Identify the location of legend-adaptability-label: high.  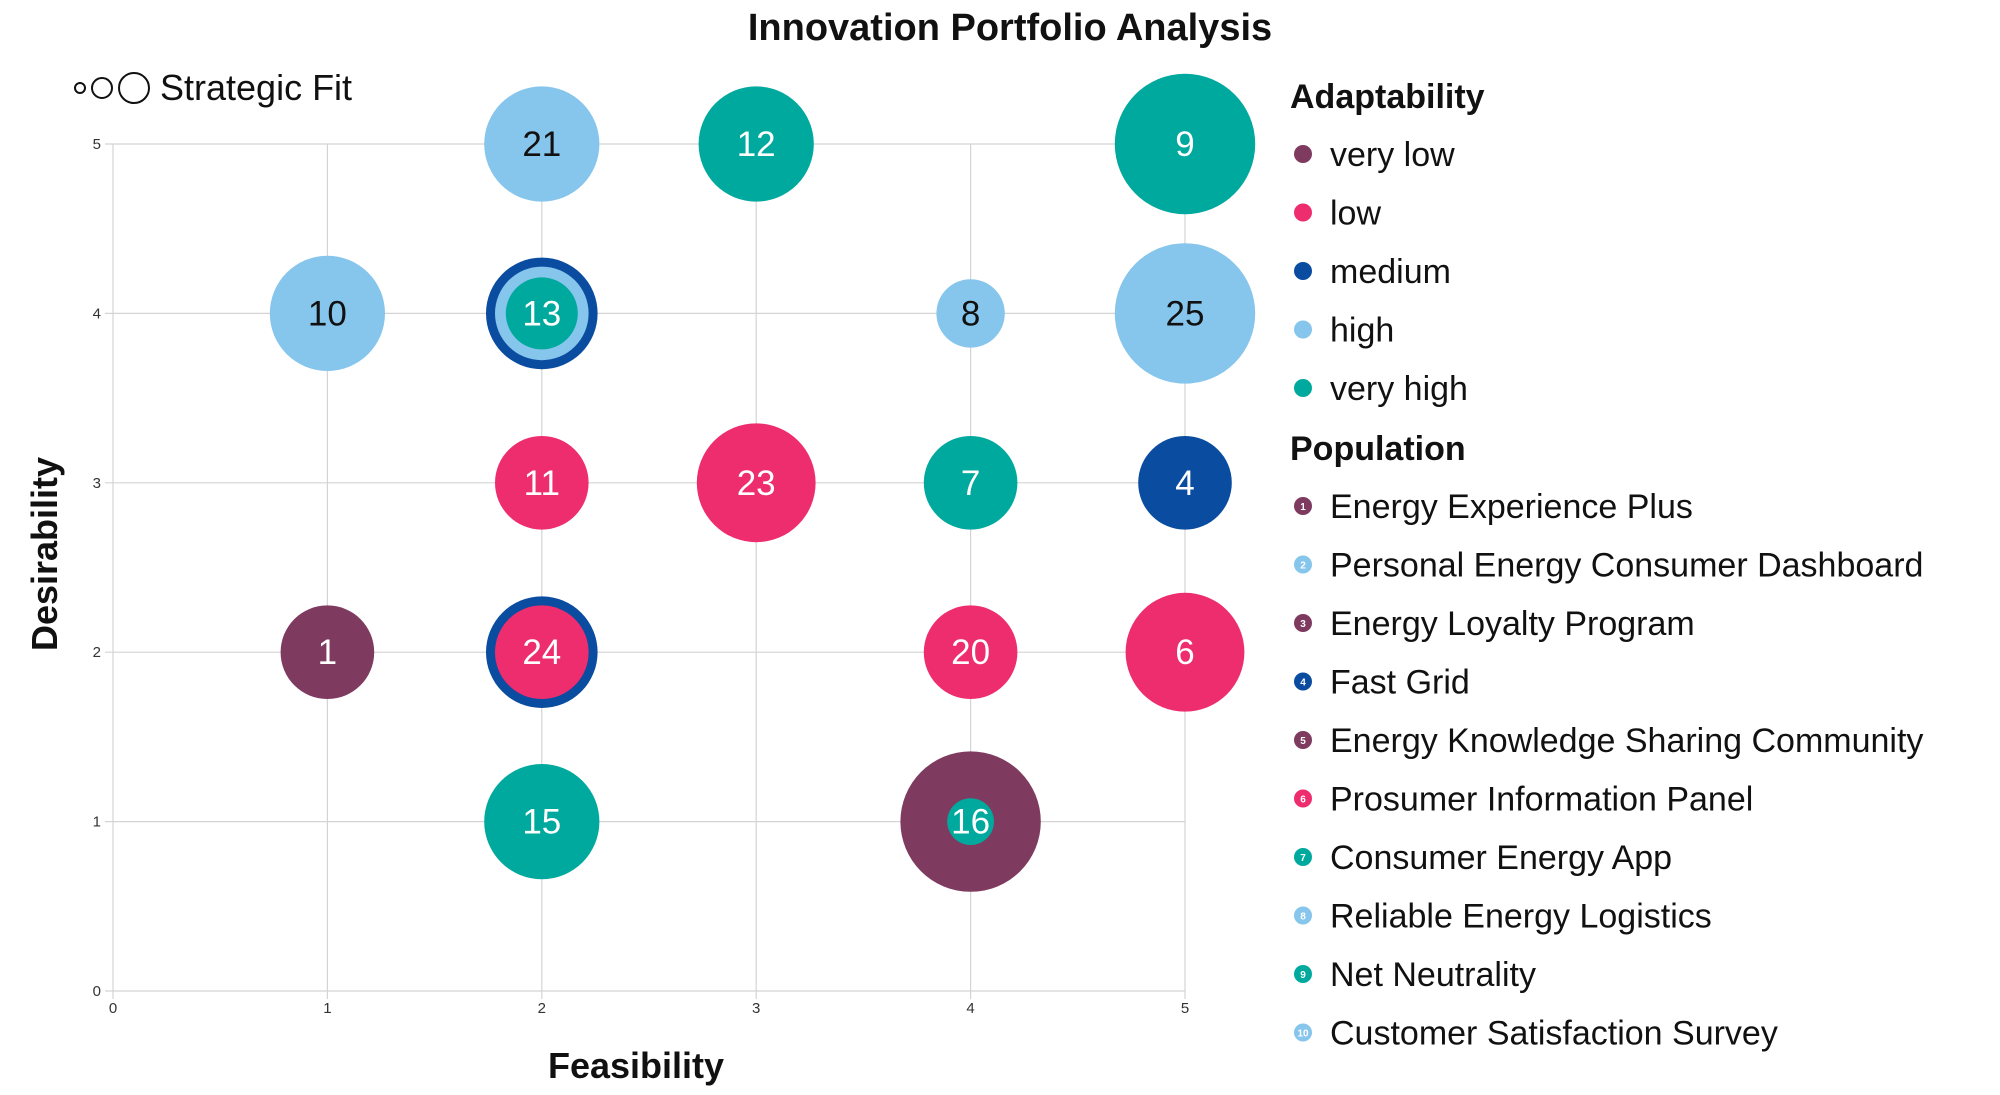
(1362, 331).